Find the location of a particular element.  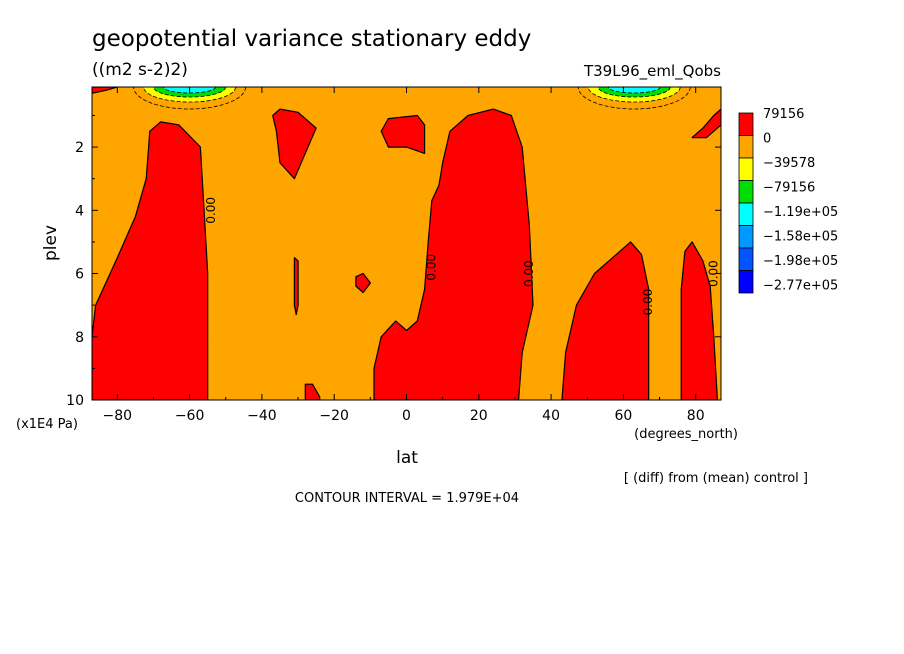

negative-contour is located at coordinates (634, 90).